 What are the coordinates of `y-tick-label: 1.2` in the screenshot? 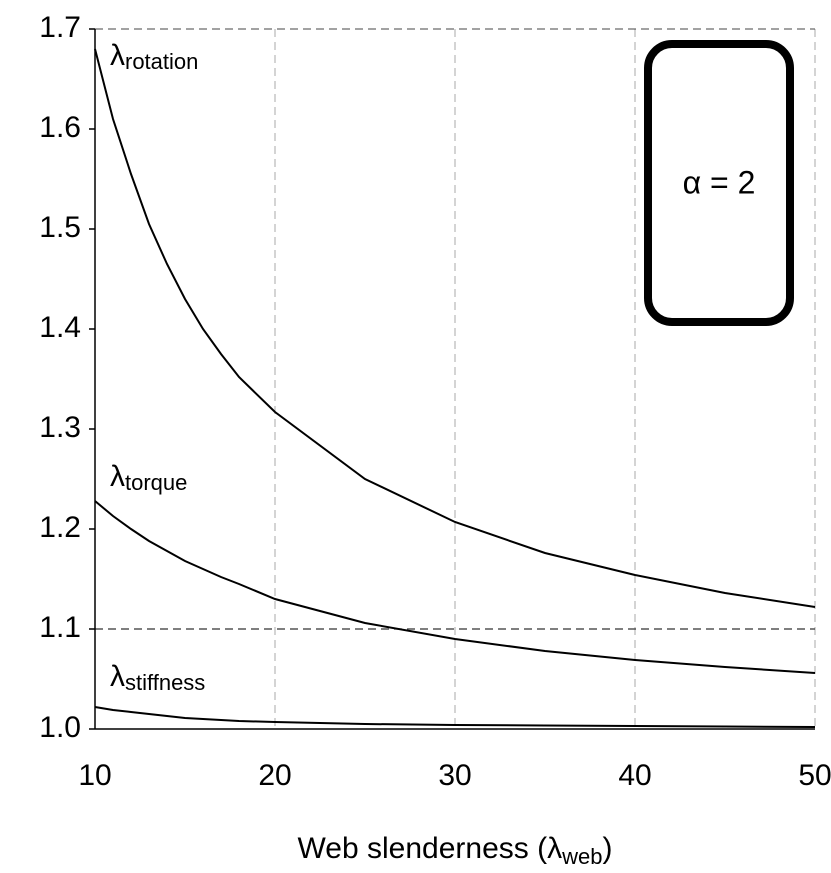 It's located at (60, 527).